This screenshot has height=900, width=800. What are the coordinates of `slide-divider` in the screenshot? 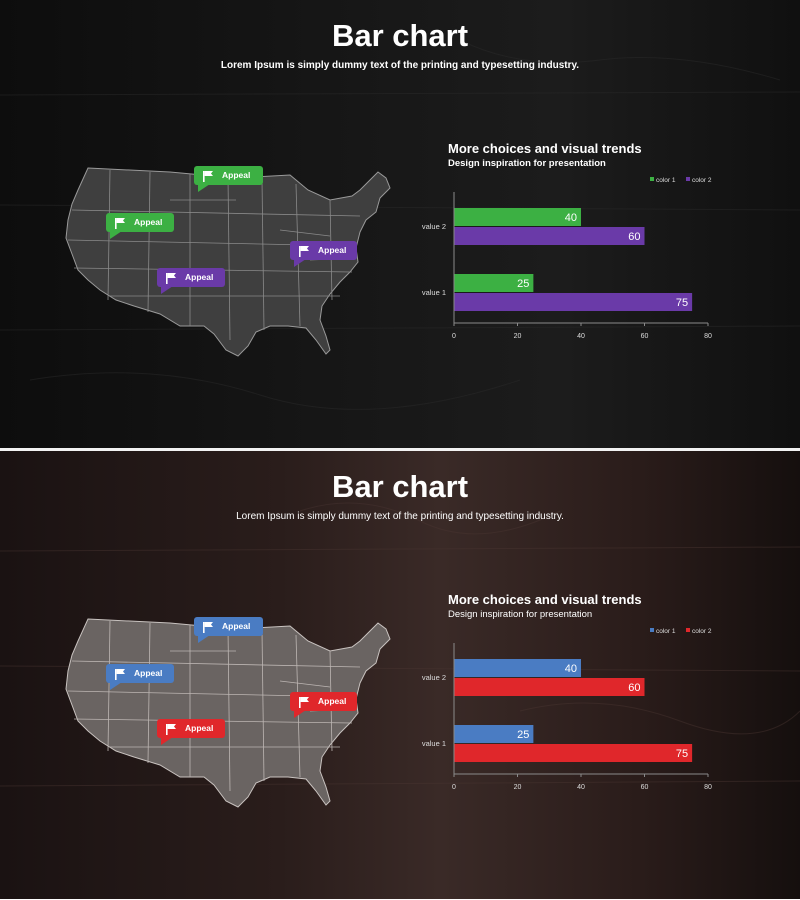 It's located at (400, 449).